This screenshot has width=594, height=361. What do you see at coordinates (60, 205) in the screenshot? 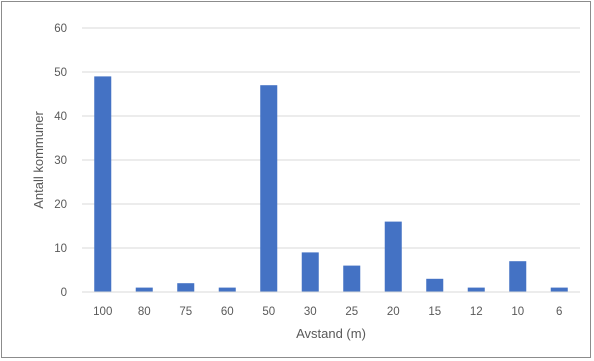
I see `y-tick-label: 20` at bounding box center [60, 205].